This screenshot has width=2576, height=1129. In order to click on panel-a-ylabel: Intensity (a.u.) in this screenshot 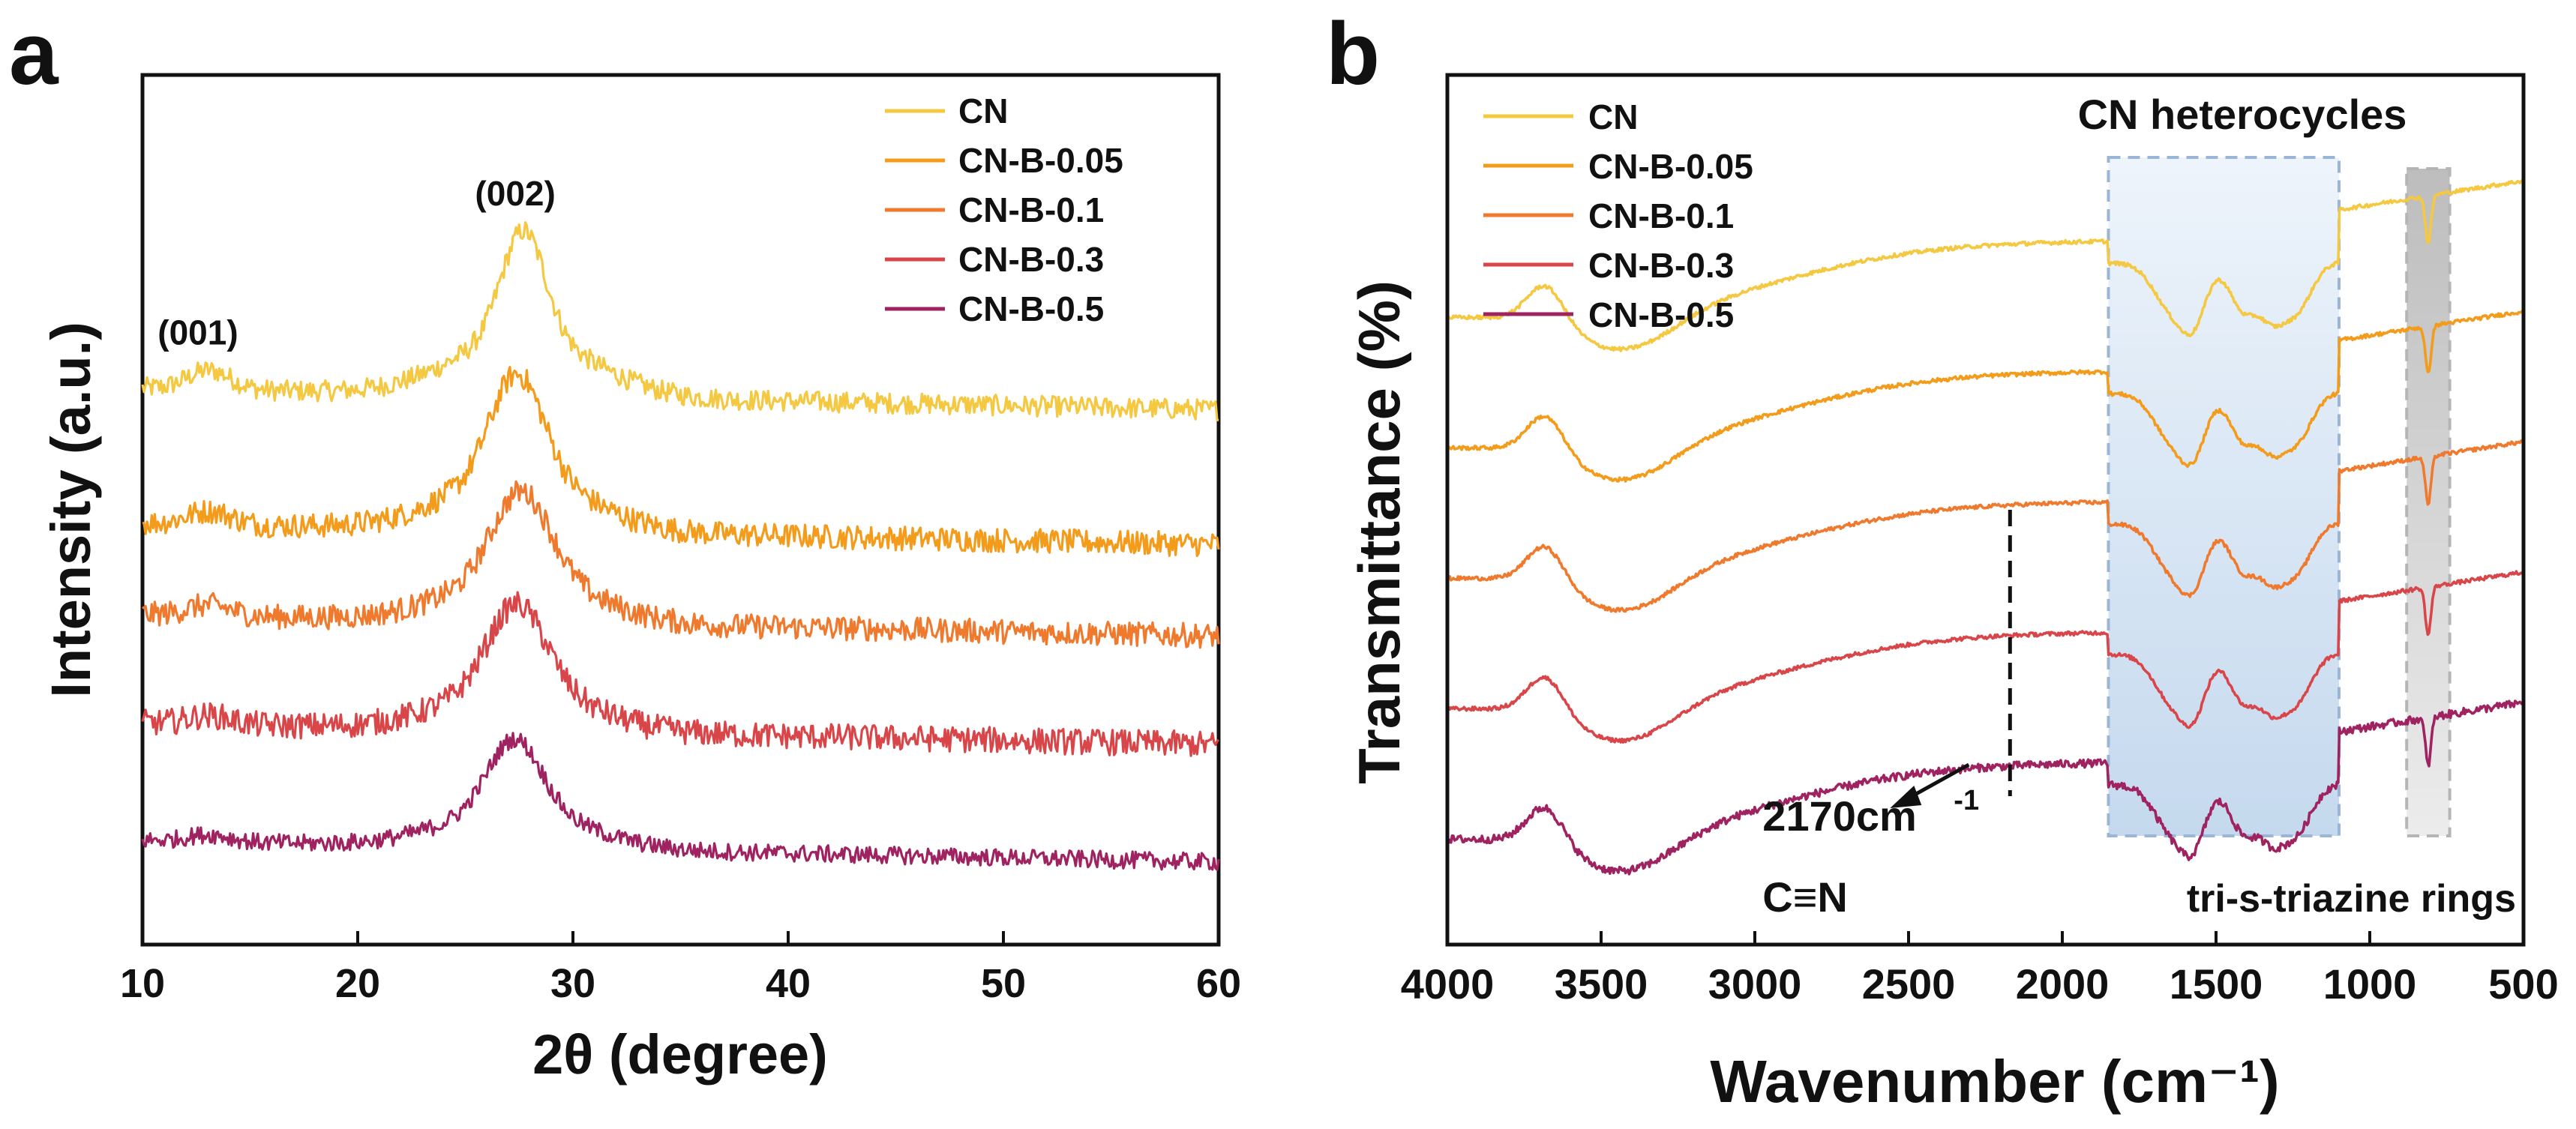, I will do `click(71, 510)`.